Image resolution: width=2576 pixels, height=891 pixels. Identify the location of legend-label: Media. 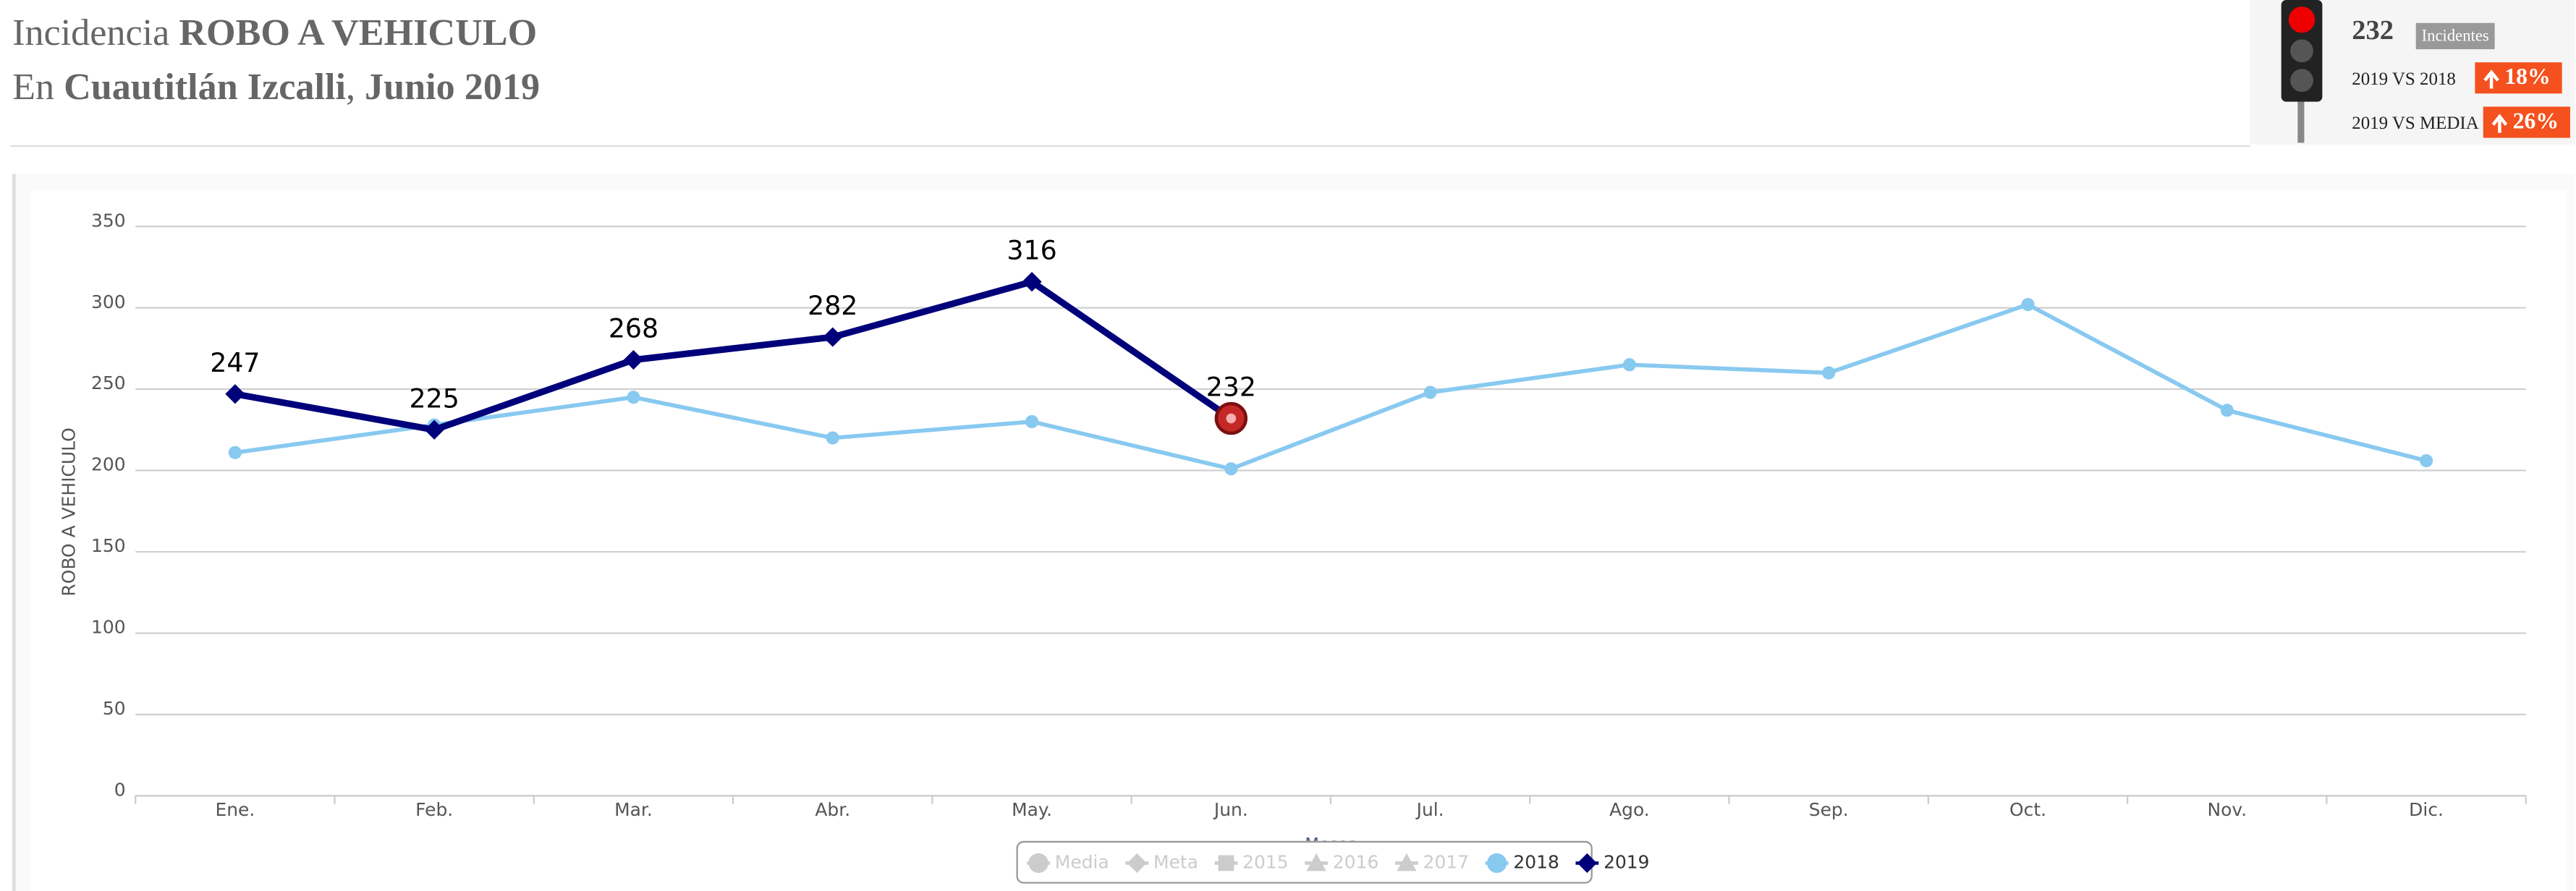
(1082, 861).